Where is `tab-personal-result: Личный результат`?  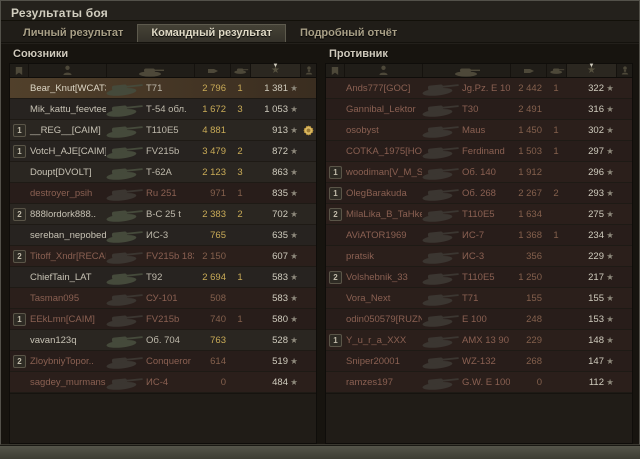
tab-personal-result: Личный результат is located at coordinates (73, 33).